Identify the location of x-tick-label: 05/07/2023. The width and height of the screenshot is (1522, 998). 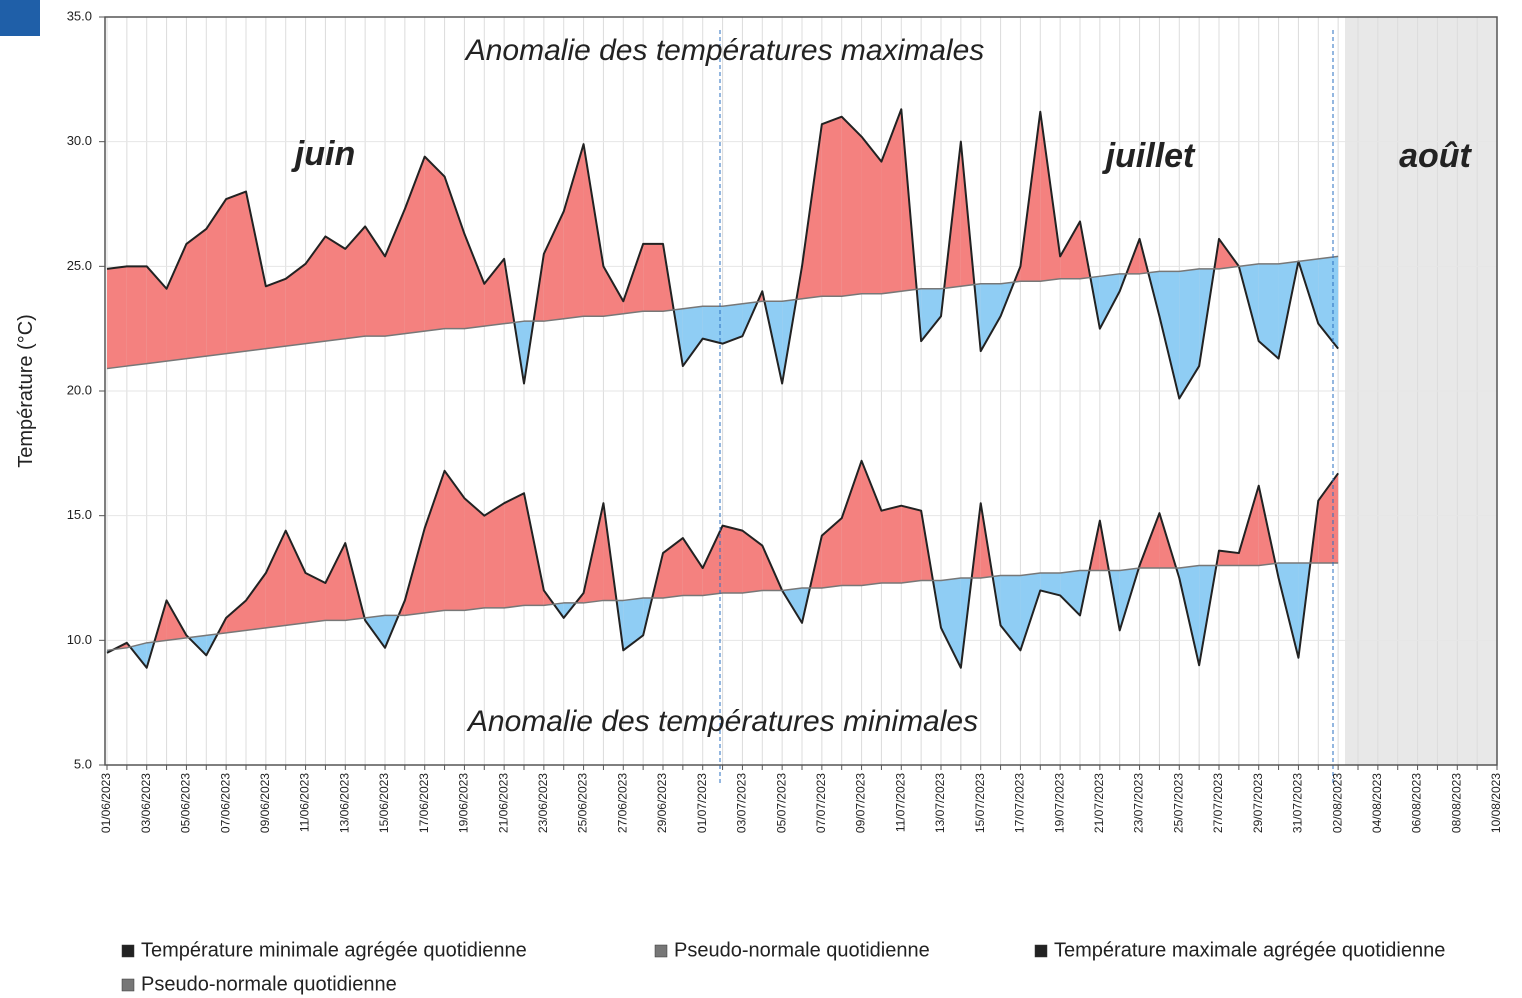
(781, 803).